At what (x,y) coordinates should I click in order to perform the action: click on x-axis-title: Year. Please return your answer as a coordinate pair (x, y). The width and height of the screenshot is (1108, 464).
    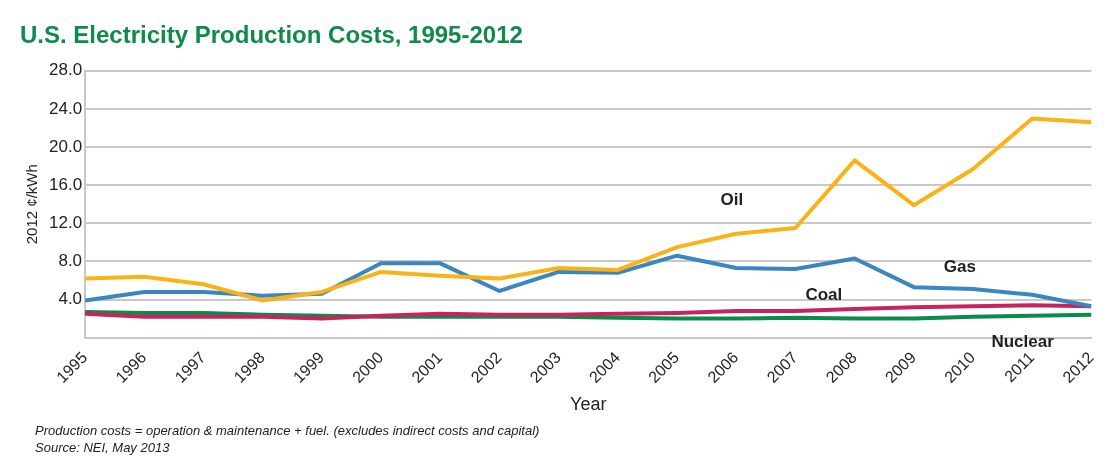
    Looking at the image, I should click on (588, 404).